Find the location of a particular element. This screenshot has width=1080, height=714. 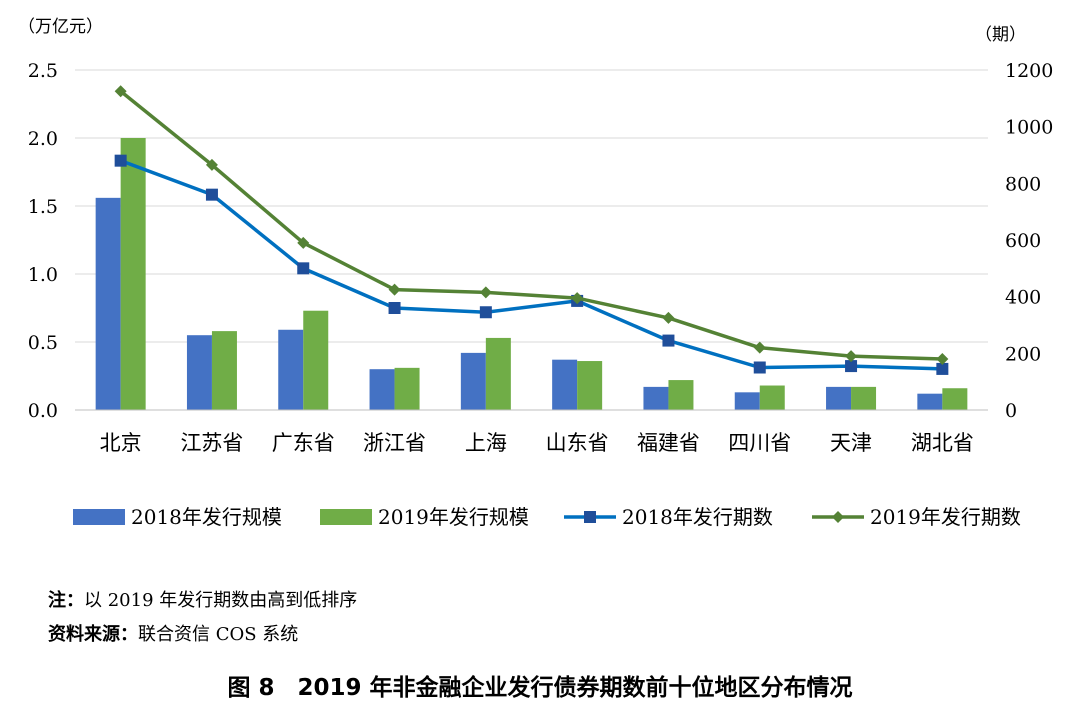

left-axis-unit: （万亿元） is located at coordinates (60, 27).